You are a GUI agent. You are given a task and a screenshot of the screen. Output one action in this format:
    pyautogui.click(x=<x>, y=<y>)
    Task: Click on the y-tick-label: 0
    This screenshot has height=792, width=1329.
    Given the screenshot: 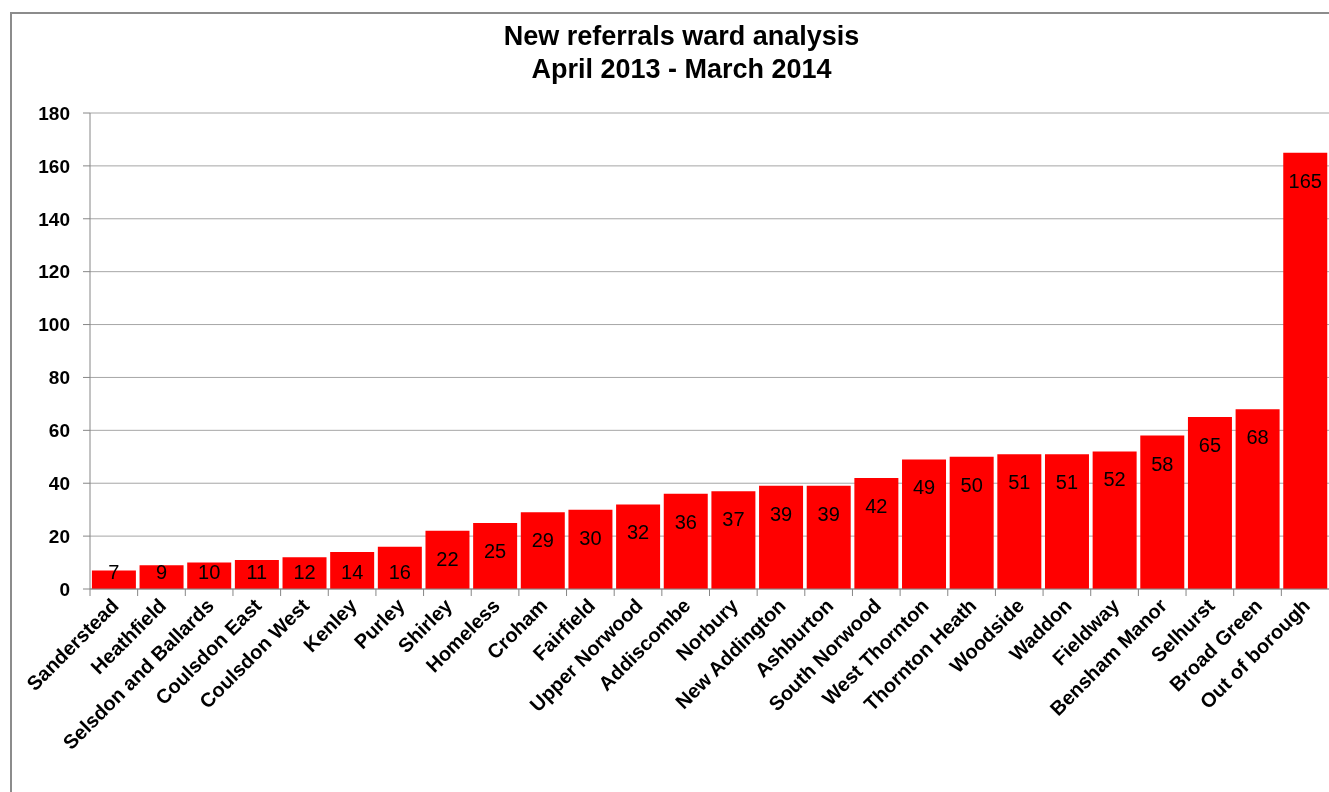 What is the action you would take?
    pyautogui.click(x=64, y=589)
    